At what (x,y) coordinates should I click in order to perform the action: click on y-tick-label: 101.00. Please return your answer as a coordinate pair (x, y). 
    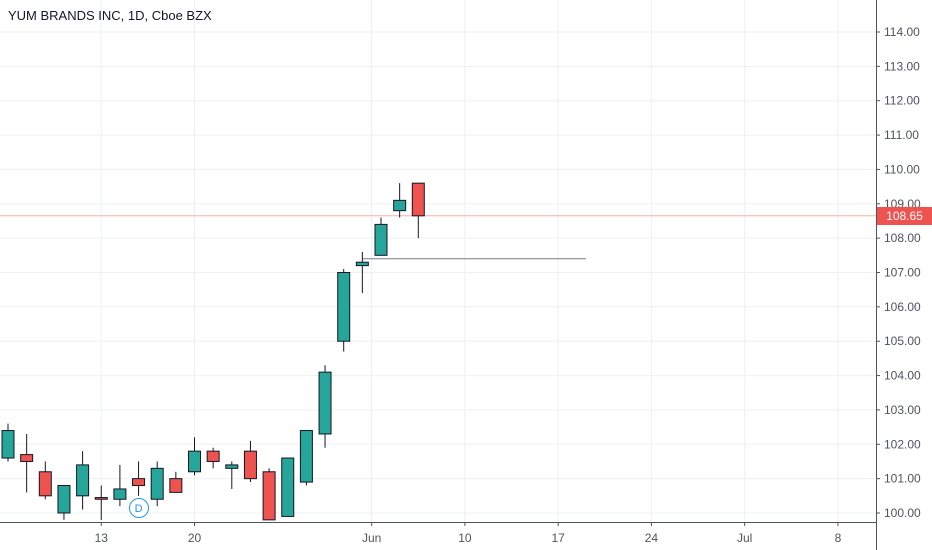
    Looking at the image, I should click on (902, 479).